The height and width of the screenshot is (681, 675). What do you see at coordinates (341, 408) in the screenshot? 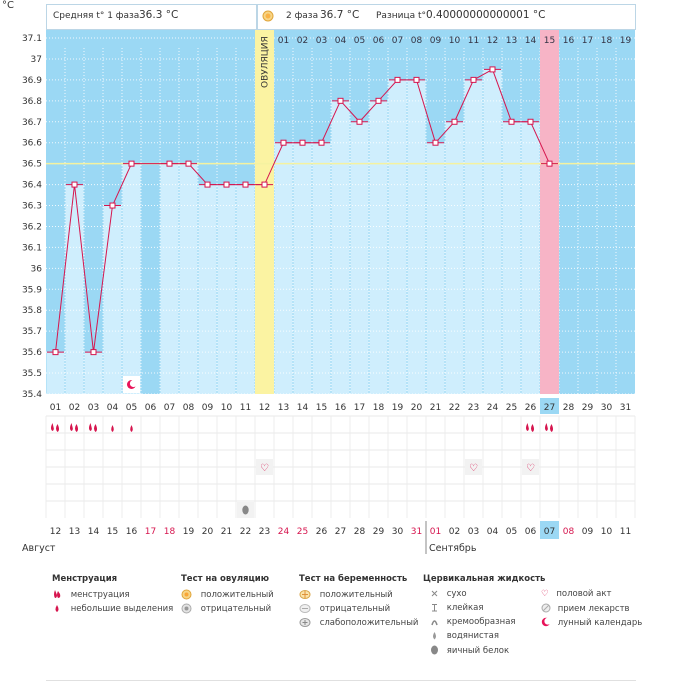
I see `cycle-day-label: 16` at bounding box center [341, 408].